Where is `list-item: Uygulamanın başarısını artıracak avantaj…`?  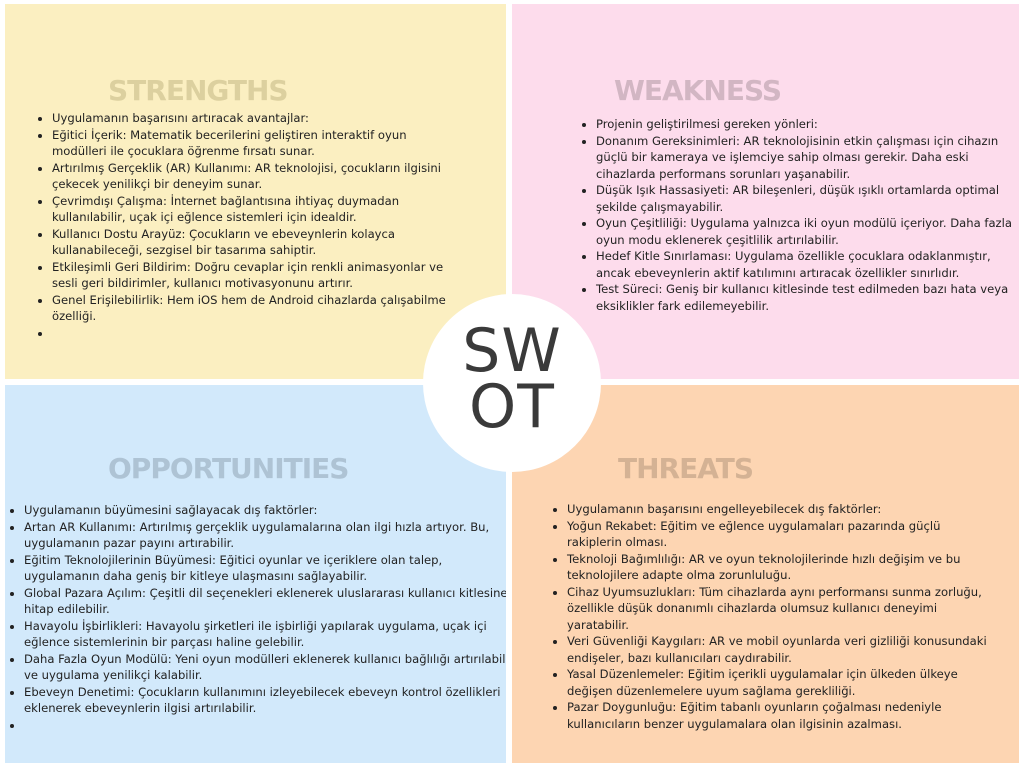 list-item: Uygulamanın başarısını artıracak avantaj… is located at coordinates (251, 118).